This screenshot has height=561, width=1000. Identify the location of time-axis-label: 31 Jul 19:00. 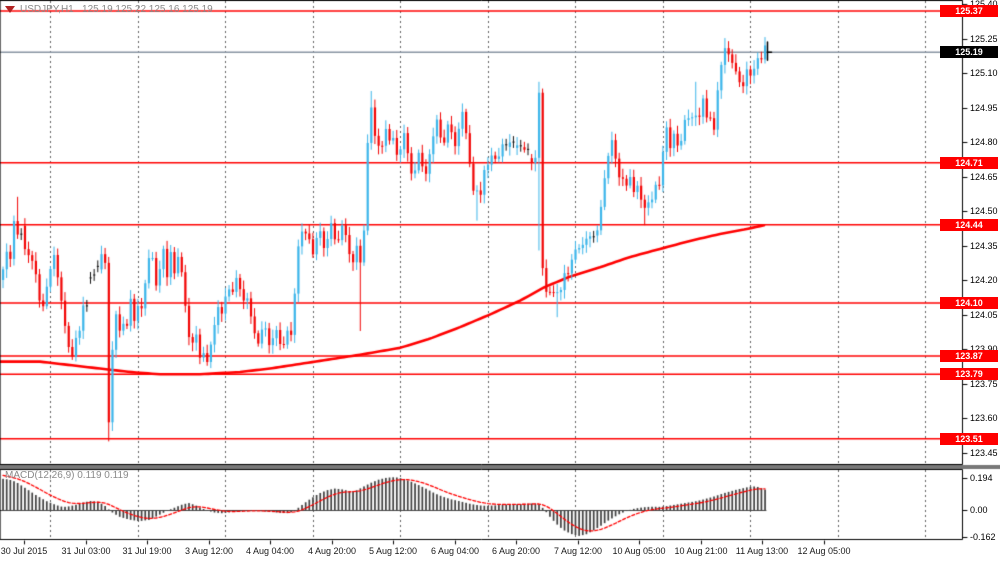
(147, 551).